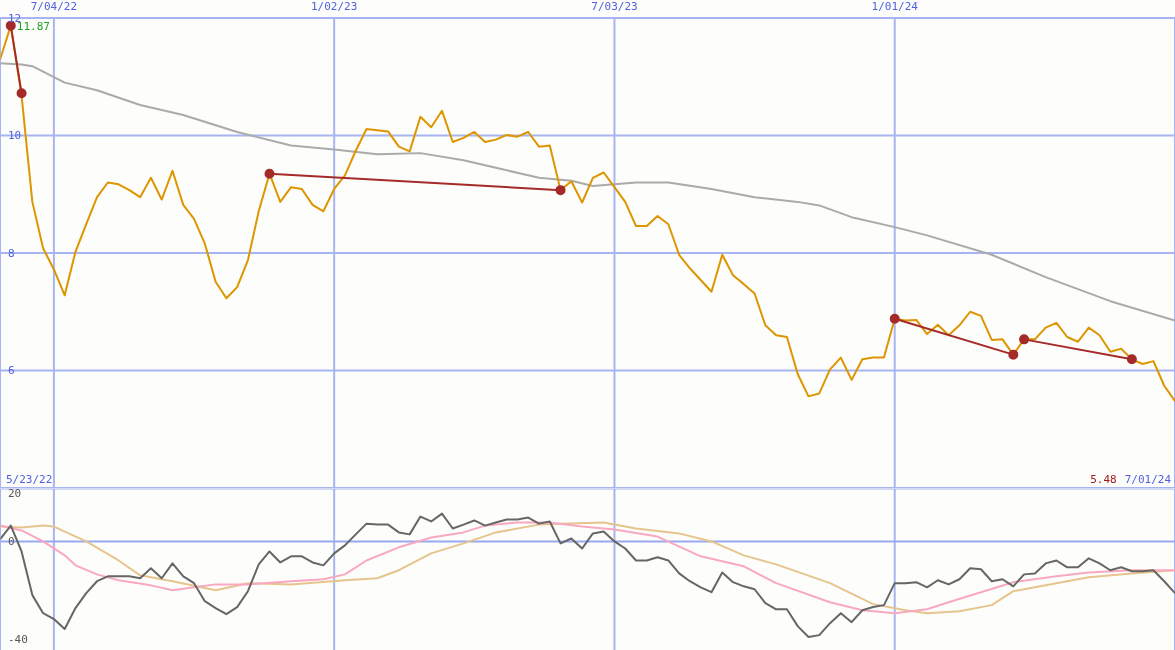  I want to click on annotation: 7/01/24, so click(1147, 479).